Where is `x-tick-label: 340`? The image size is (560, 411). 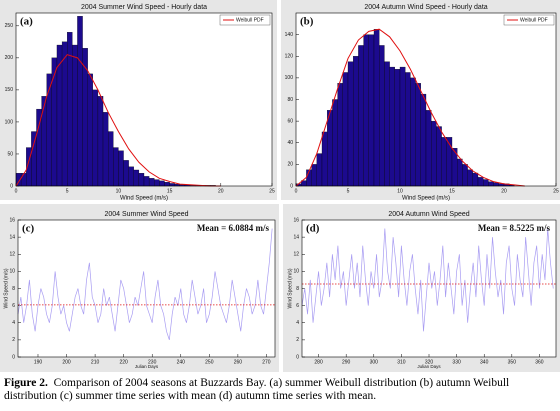 x-tick-label: 340 is located at coordinates (484, 362).